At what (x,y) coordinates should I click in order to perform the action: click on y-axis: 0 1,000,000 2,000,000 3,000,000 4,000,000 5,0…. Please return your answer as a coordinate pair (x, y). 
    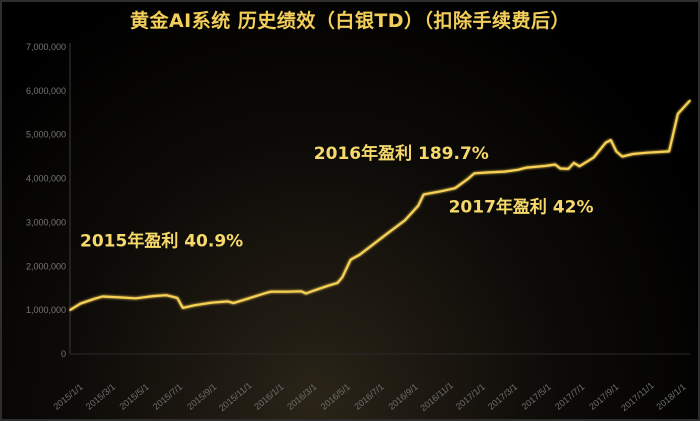
    Looking at the image, I should click on (48, 200).